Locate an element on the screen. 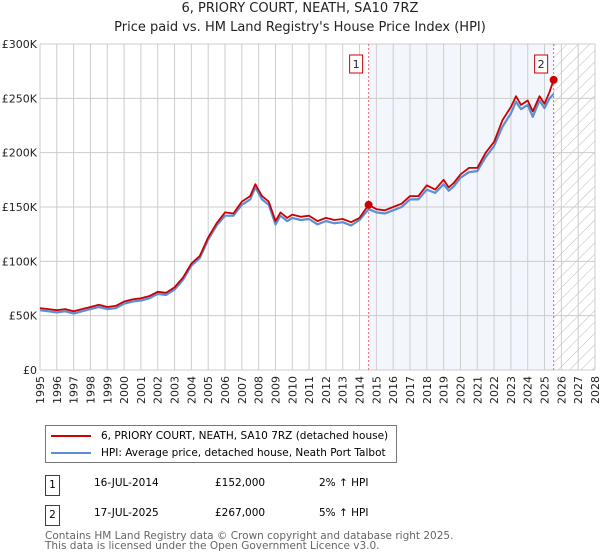 The image size is (600, 560). sale-badge-label: 2 is located at coordinates (541, 64).